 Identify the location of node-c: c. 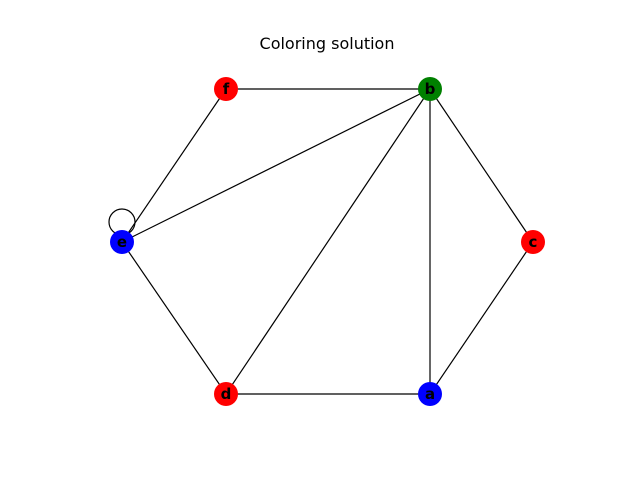
(533, 242).